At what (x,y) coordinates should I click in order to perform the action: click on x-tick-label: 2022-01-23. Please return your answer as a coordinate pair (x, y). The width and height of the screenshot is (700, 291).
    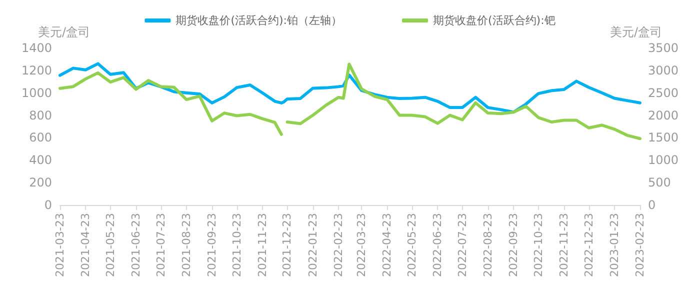
    Looking at the image, I should click on (313, 245).